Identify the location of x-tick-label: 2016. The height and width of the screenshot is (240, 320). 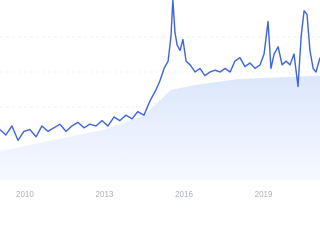
(184, 194).